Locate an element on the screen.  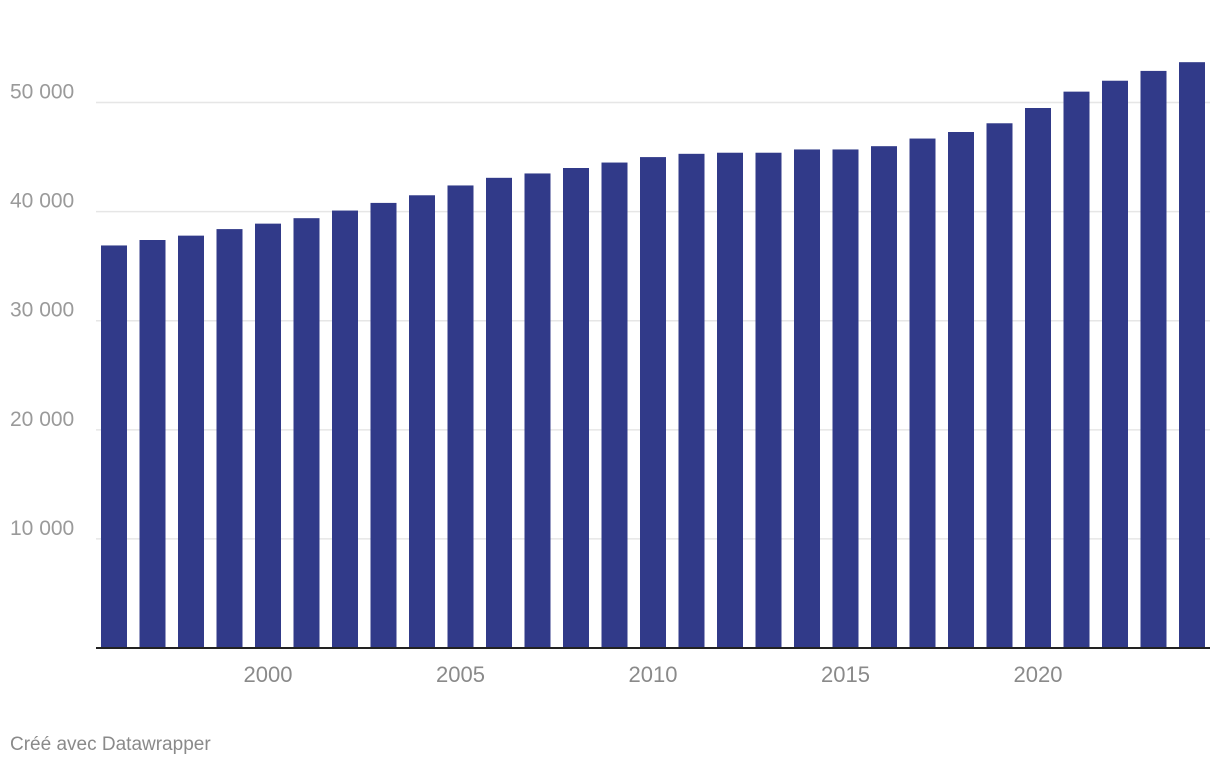
datawrapper-credit: Créé avec Datawrapper is located at coordinates (110, 744).